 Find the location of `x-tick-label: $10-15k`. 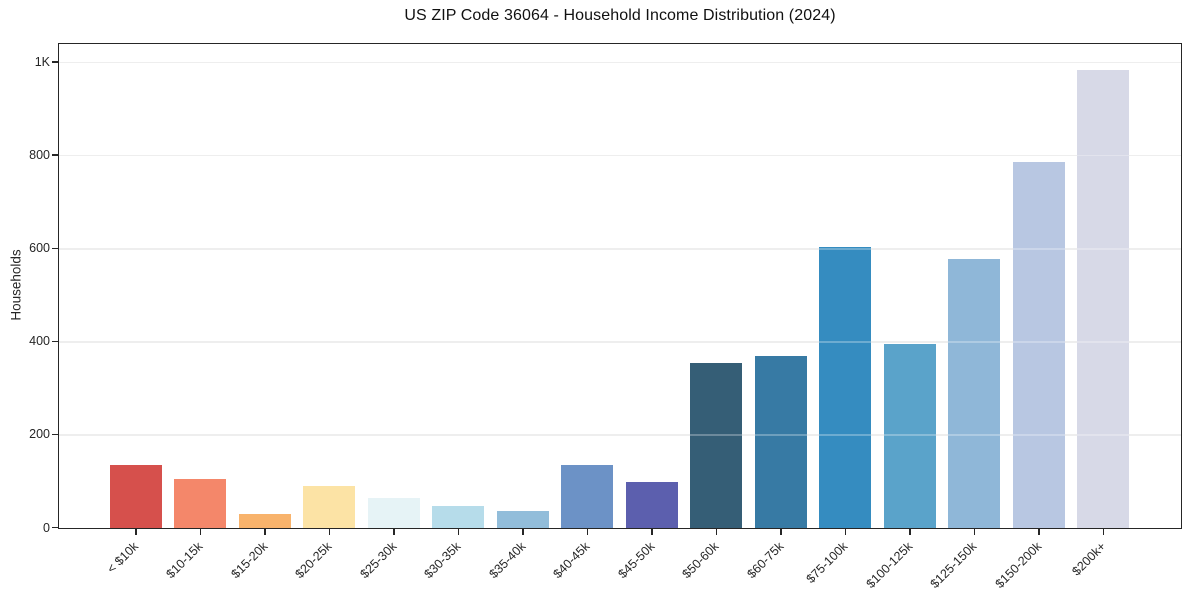

x-tick-label: $10-15k is located at coordinates (184, 560).